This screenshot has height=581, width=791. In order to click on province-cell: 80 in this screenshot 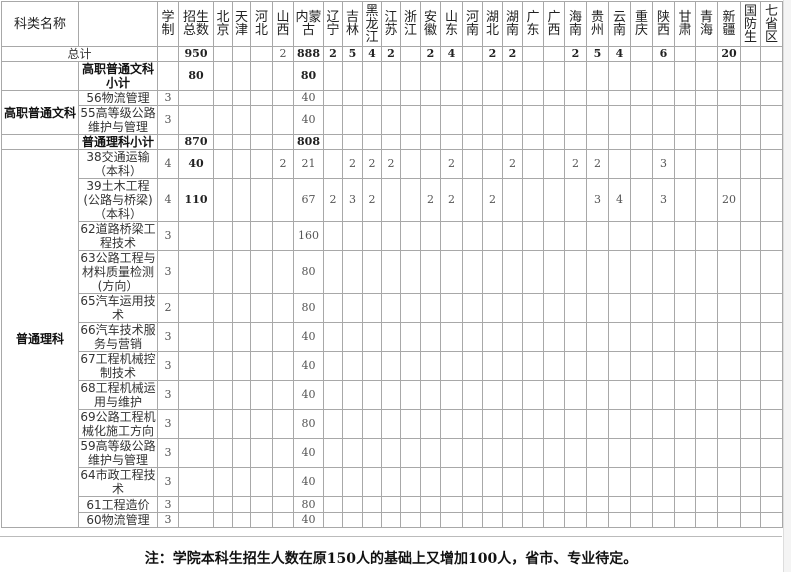, I will do `click(308, 308)`.